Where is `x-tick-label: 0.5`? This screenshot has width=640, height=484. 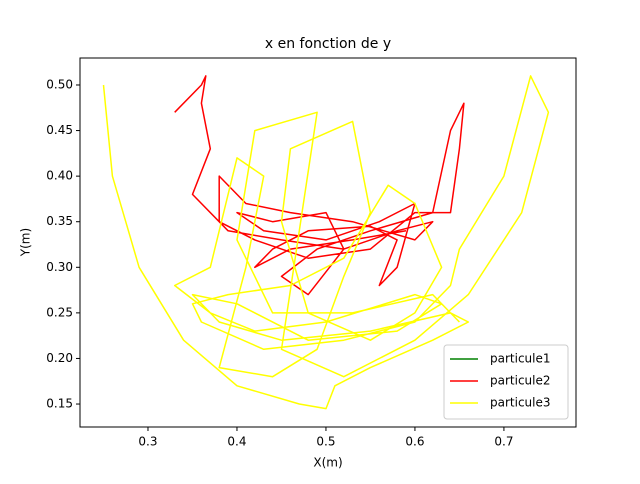 x-tick-label: 0.5 is located at coordinates (325, 442).